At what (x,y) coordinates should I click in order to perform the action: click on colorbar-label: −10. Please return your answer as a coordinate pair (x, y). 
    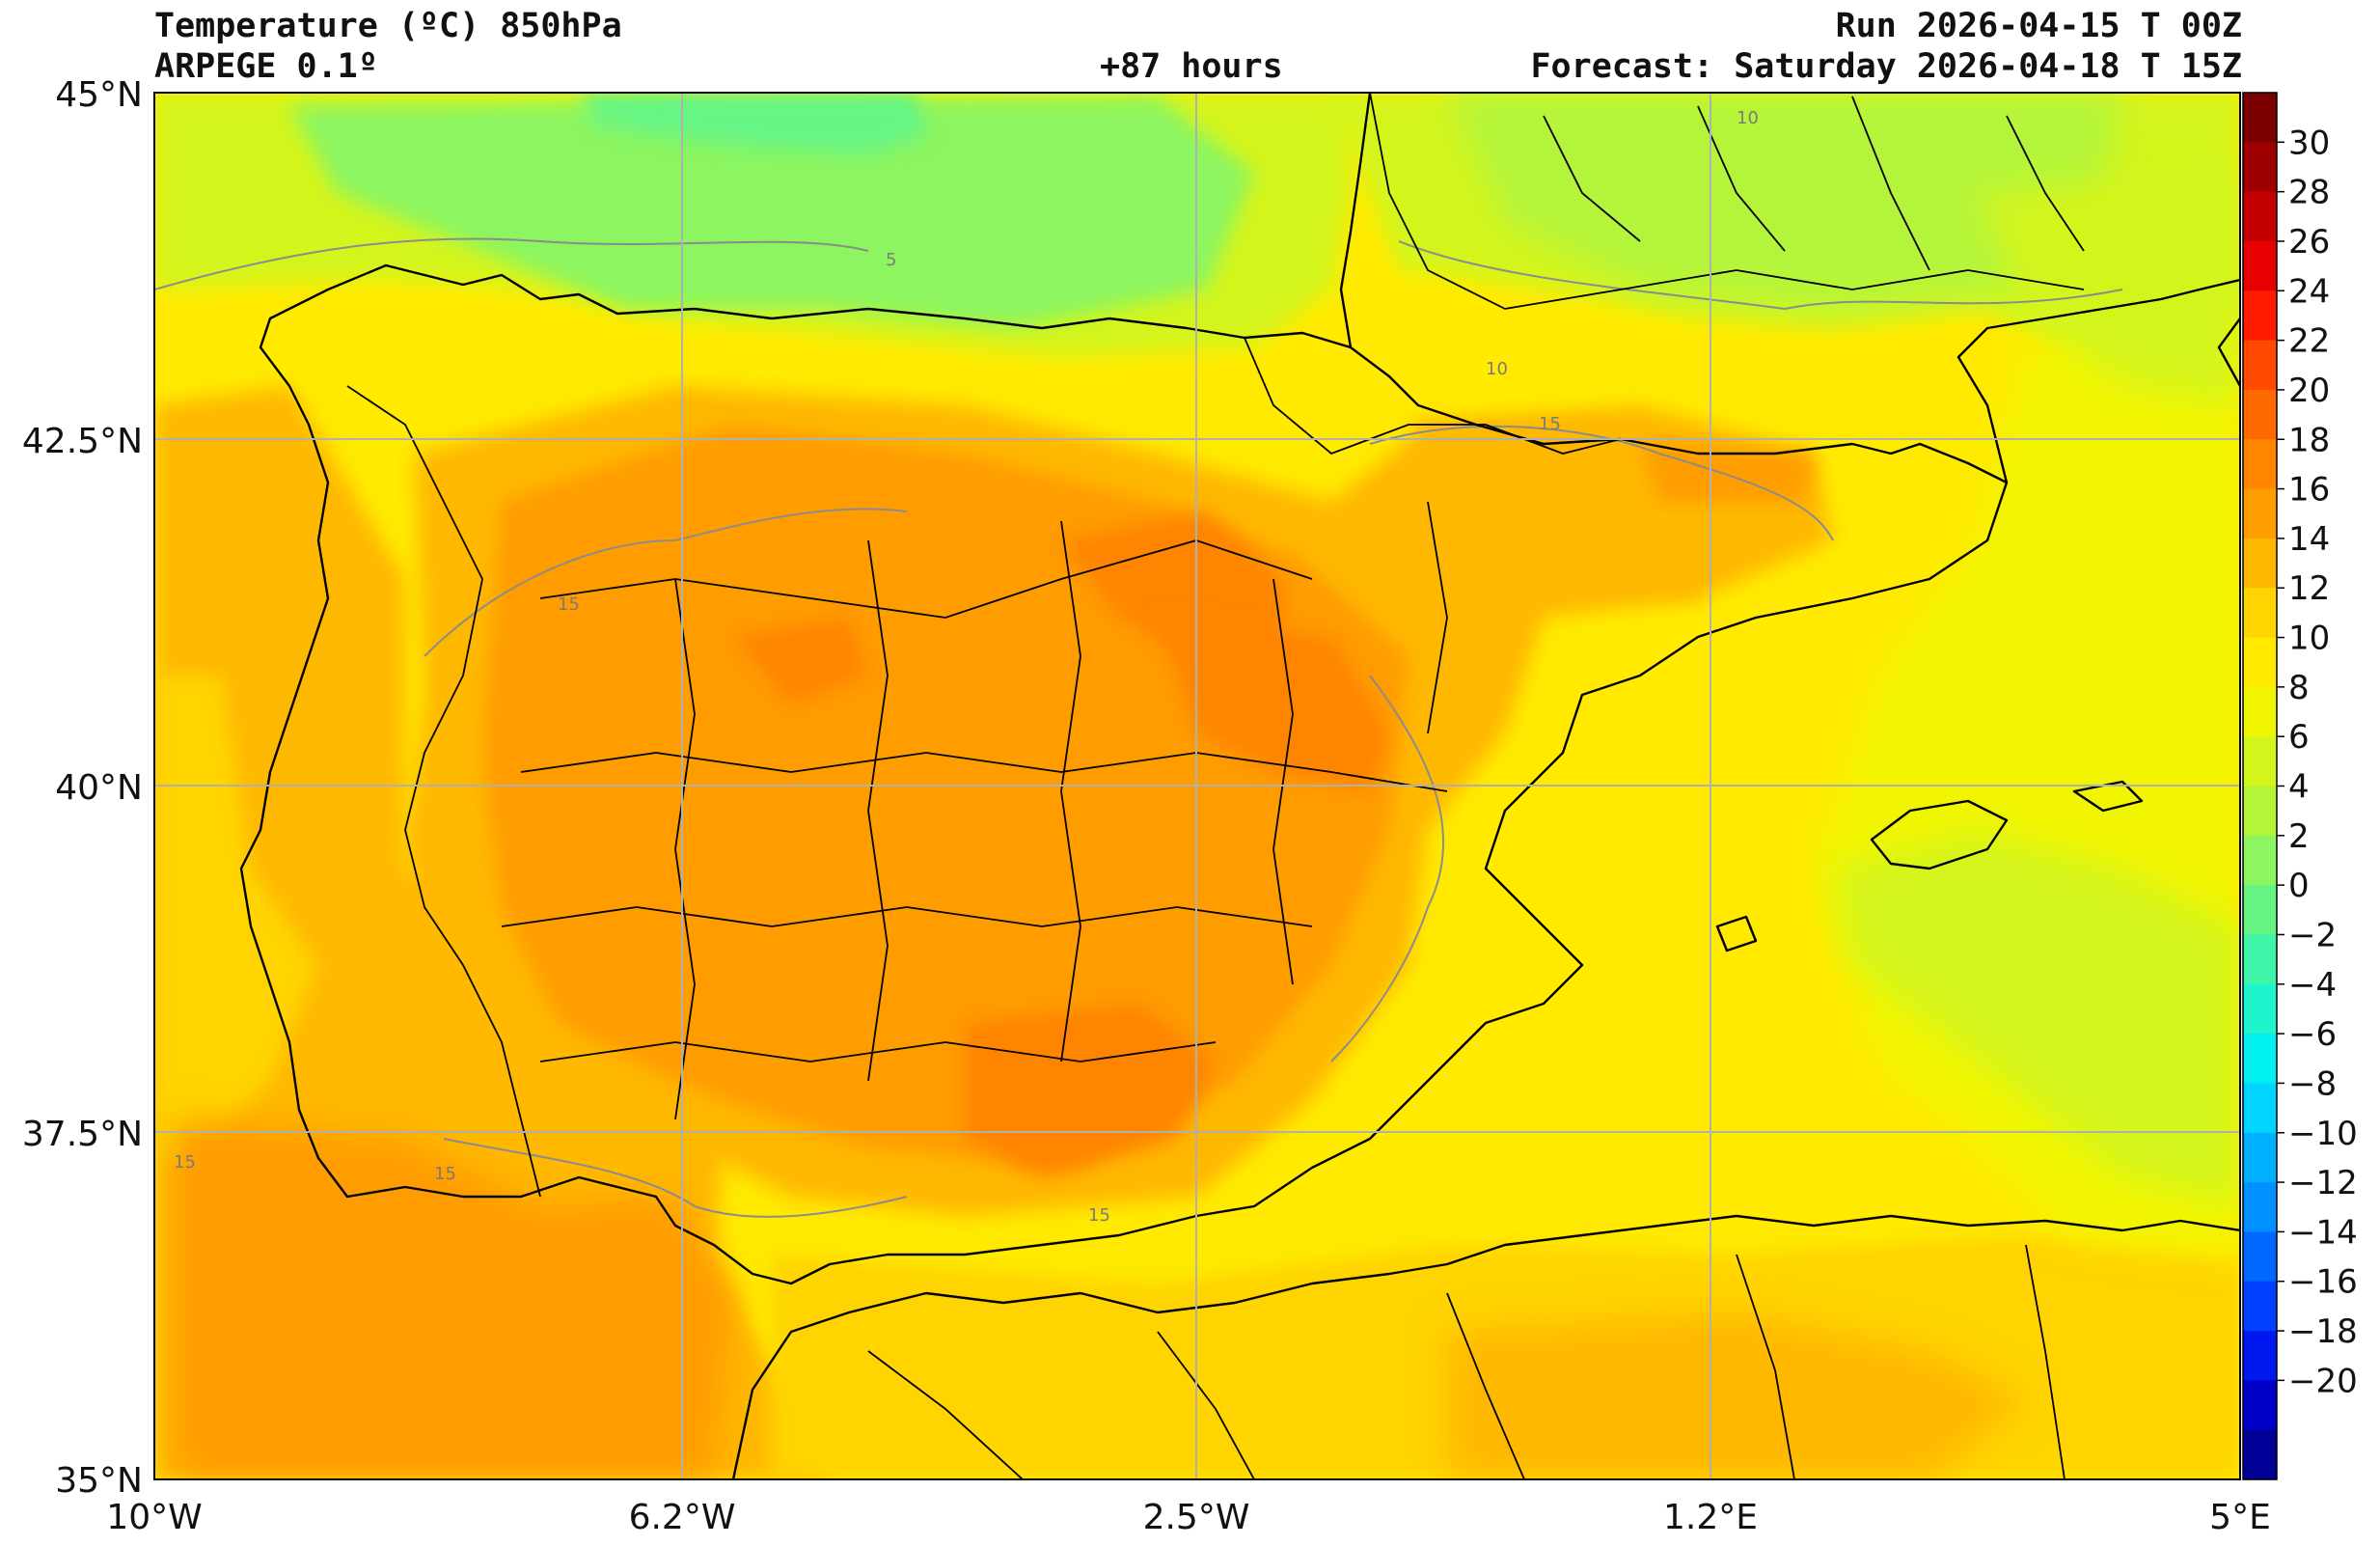
    Looking at the image, I should click on (2323, 1134).